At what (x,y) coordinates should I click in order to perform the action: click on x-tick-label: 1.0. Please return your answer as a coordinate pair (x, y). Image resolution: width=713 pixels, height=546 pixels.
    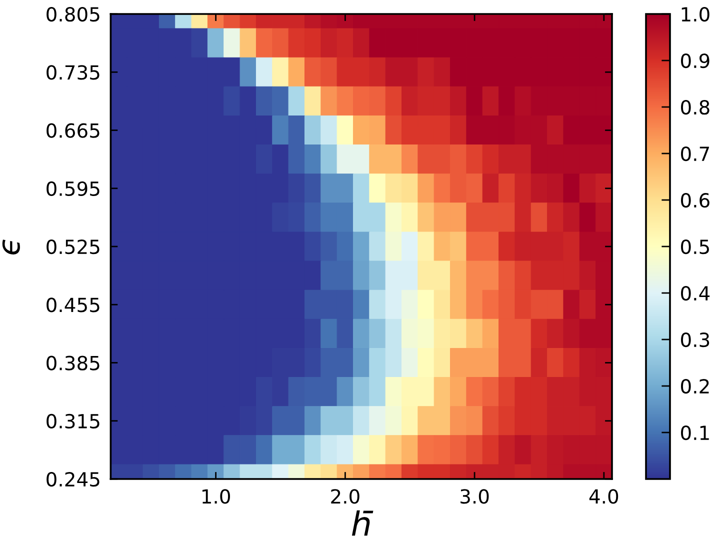
    Looking at the image, I should click on (216, 496).